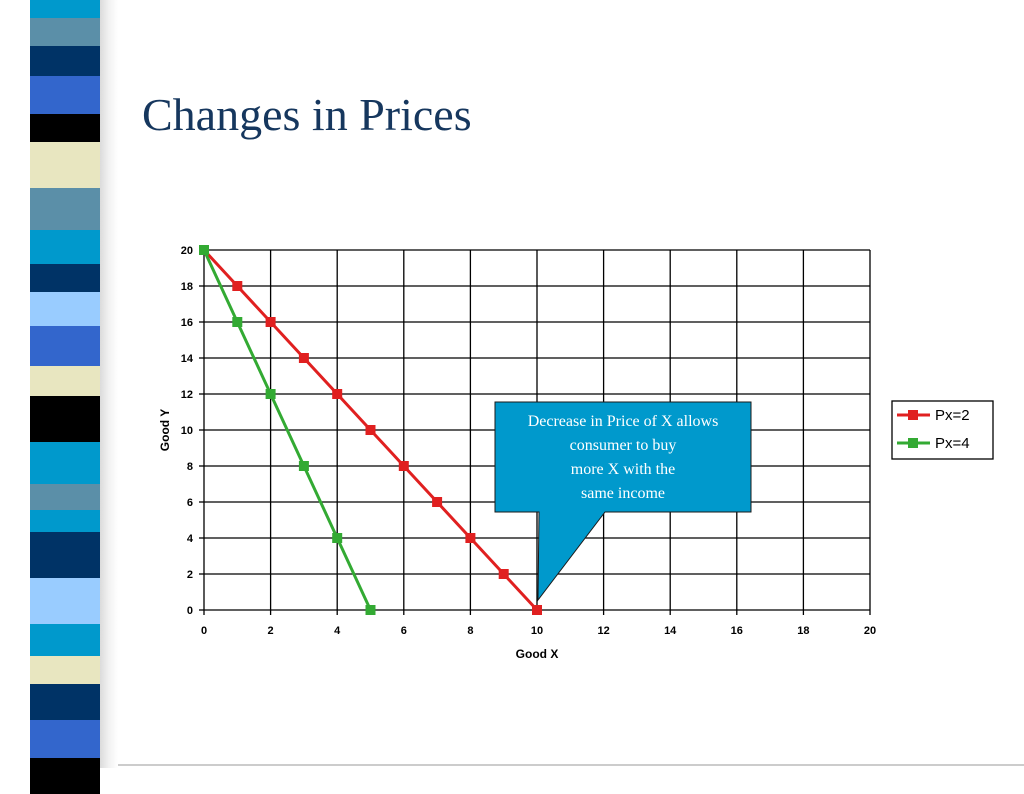 The height and width of the screenshot is (794, 1024). Describe the element at coordinates (187, 431) in the screenshot. I see `y-tick-label: 10` at that location.